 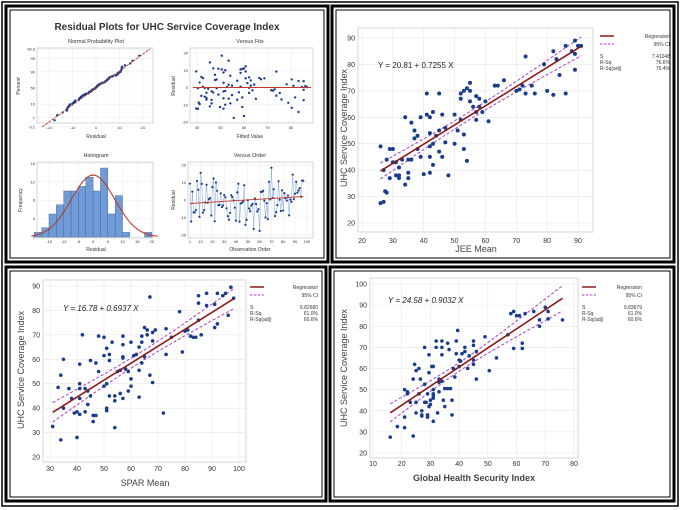 What do you see at coordinates (663, 69) in the screenshot?
I see `stat-value: 76.4%` at bounding box center [663, 69].